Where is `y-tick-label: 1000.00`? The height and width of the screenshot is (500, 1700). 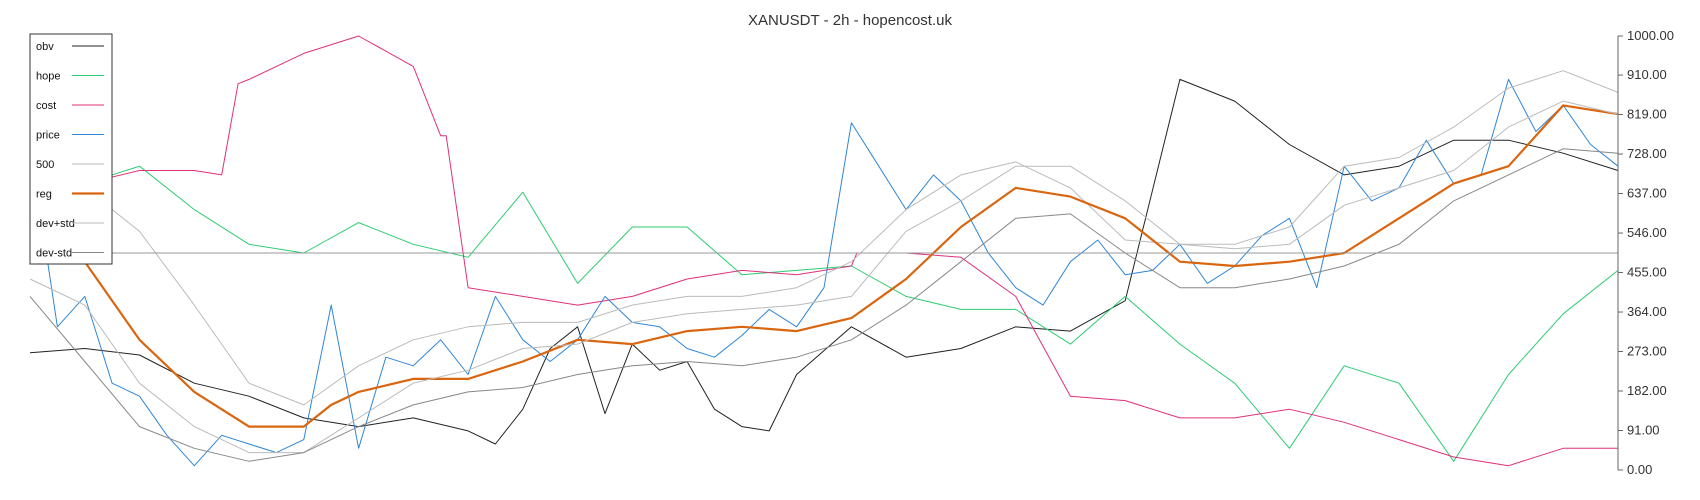 y-tick-label: 1000.00 is located at coordinates (1650, 35).